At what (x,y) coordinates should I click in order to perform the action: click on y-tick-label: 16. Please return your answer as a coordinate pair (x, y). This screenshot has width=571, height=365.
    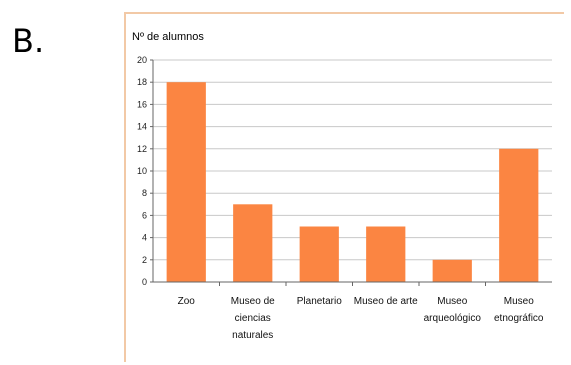
    Looking at the image, I should click on (142, 104).